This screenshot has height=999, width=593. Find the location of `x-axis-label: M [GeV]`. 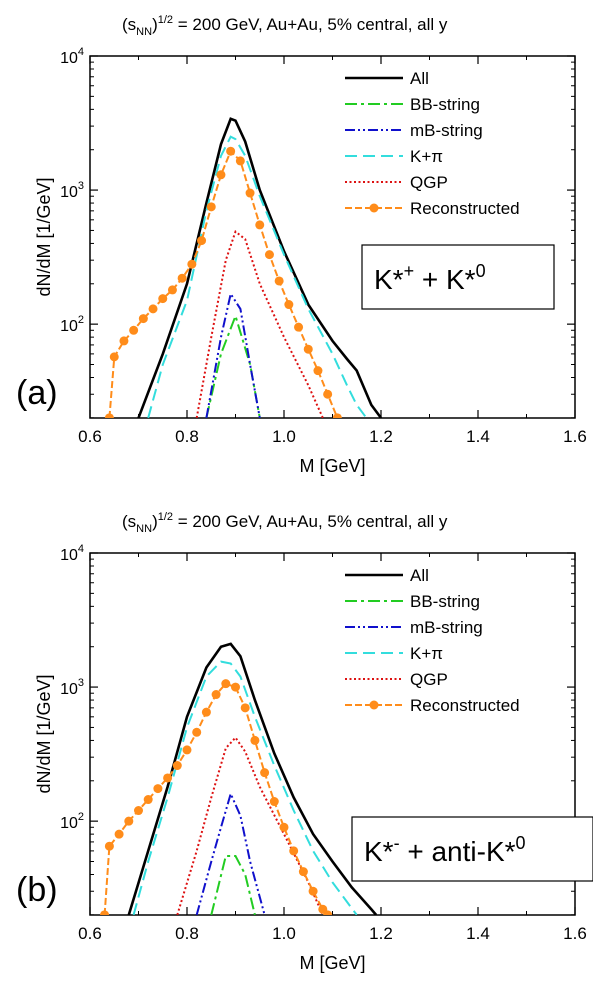

x-axis-label: M [GeV] is located at coordinates (332, 963).